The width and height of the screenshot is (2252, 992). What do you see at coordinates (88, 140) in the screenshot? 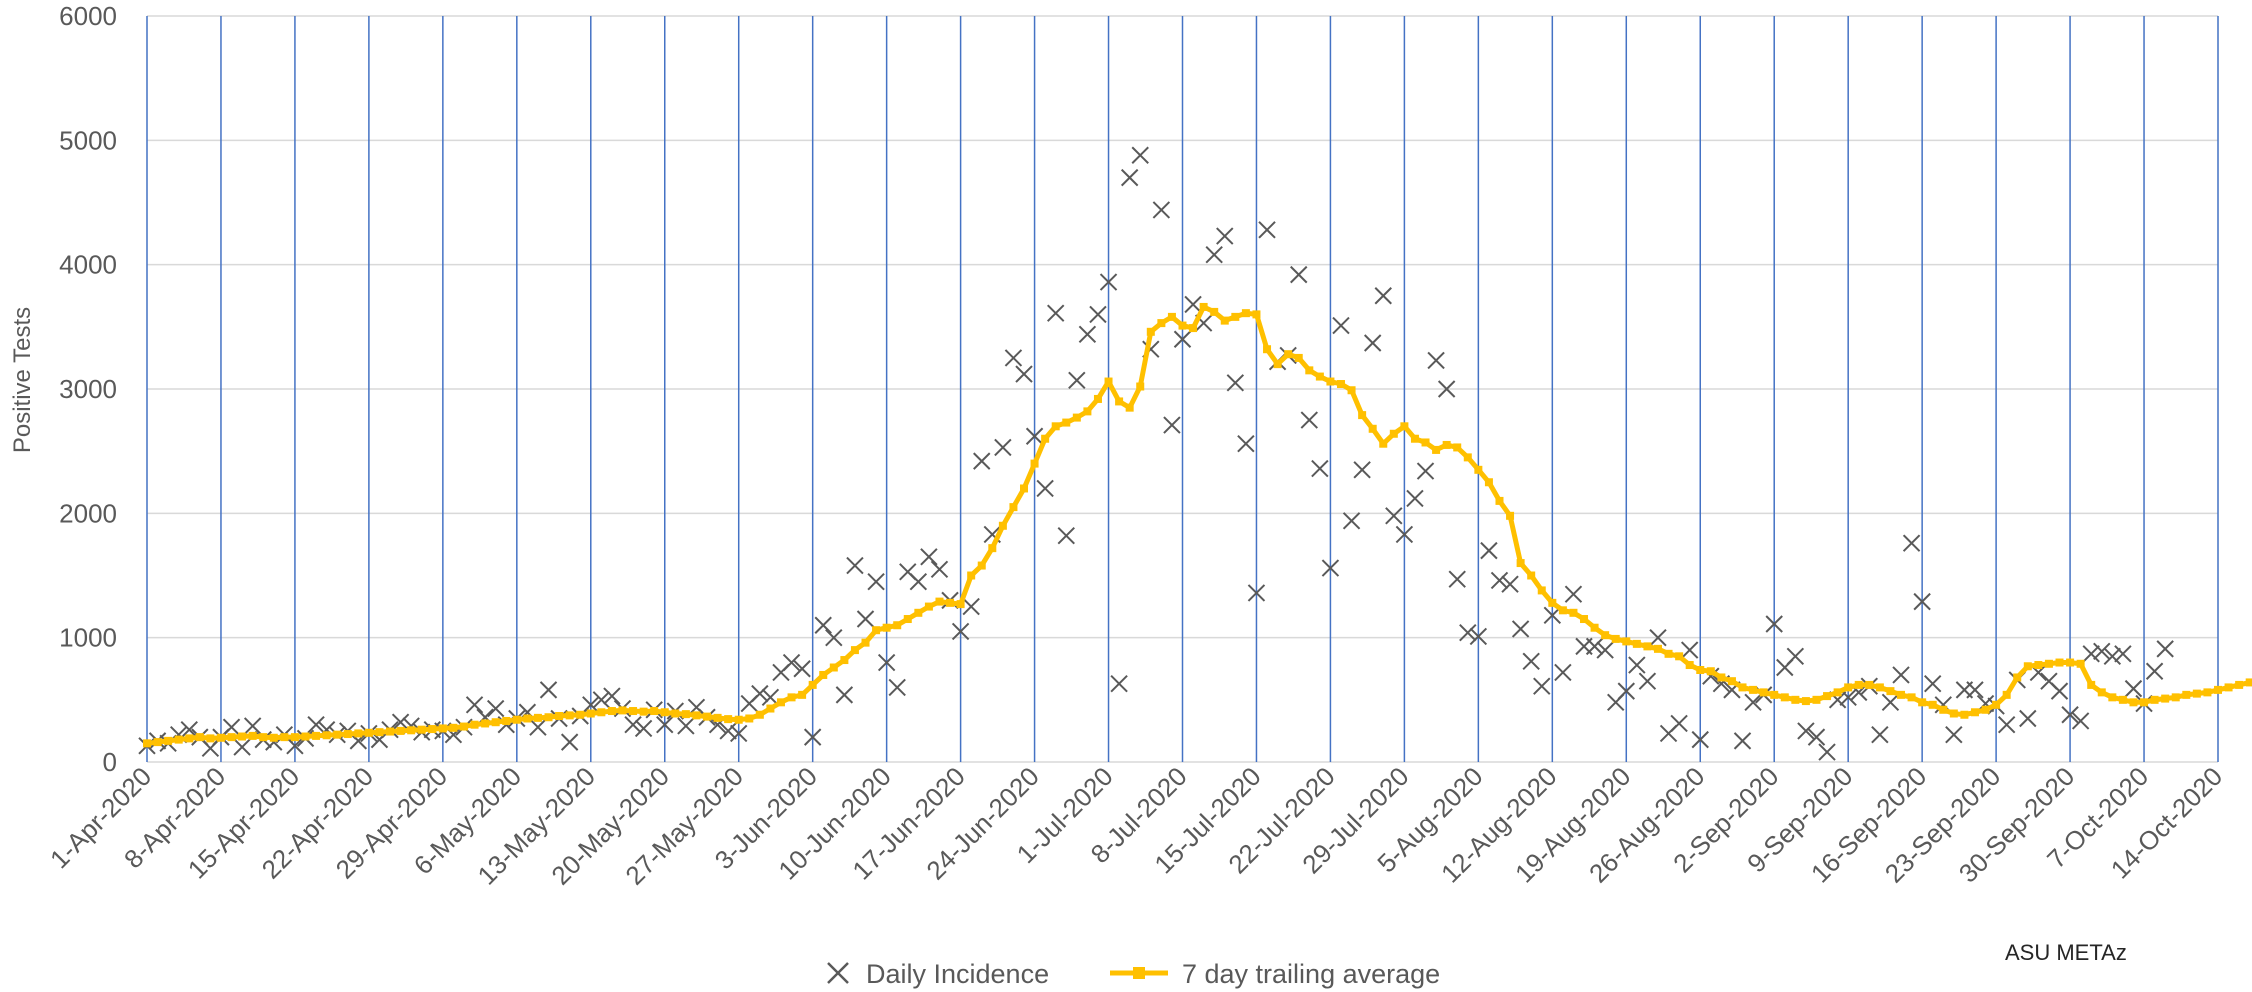
I see `y-tick-label: 5000` at bounding box center [88, 140].